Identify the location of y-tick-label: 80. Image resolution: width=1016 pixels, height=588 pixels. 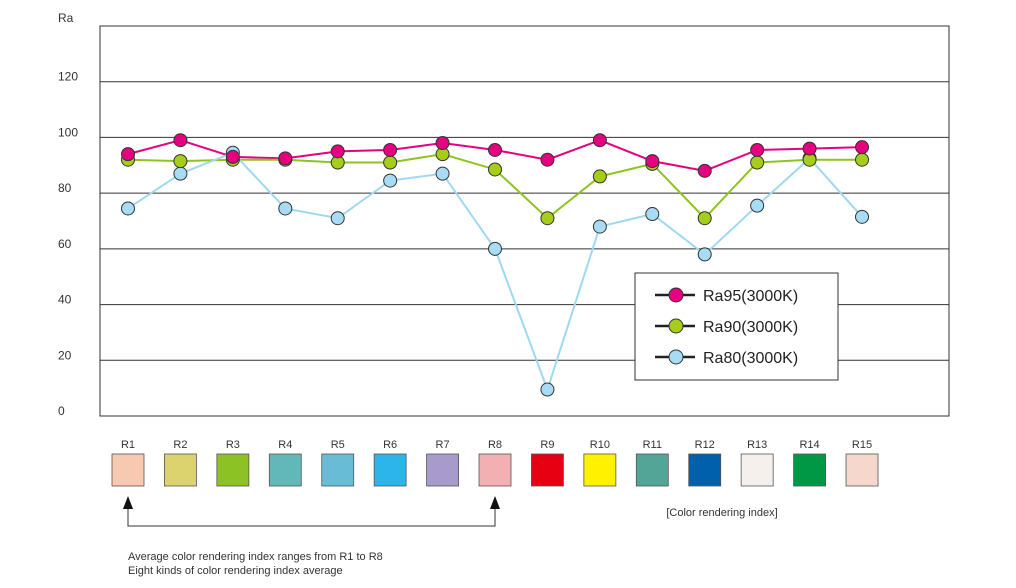
(65, 188).